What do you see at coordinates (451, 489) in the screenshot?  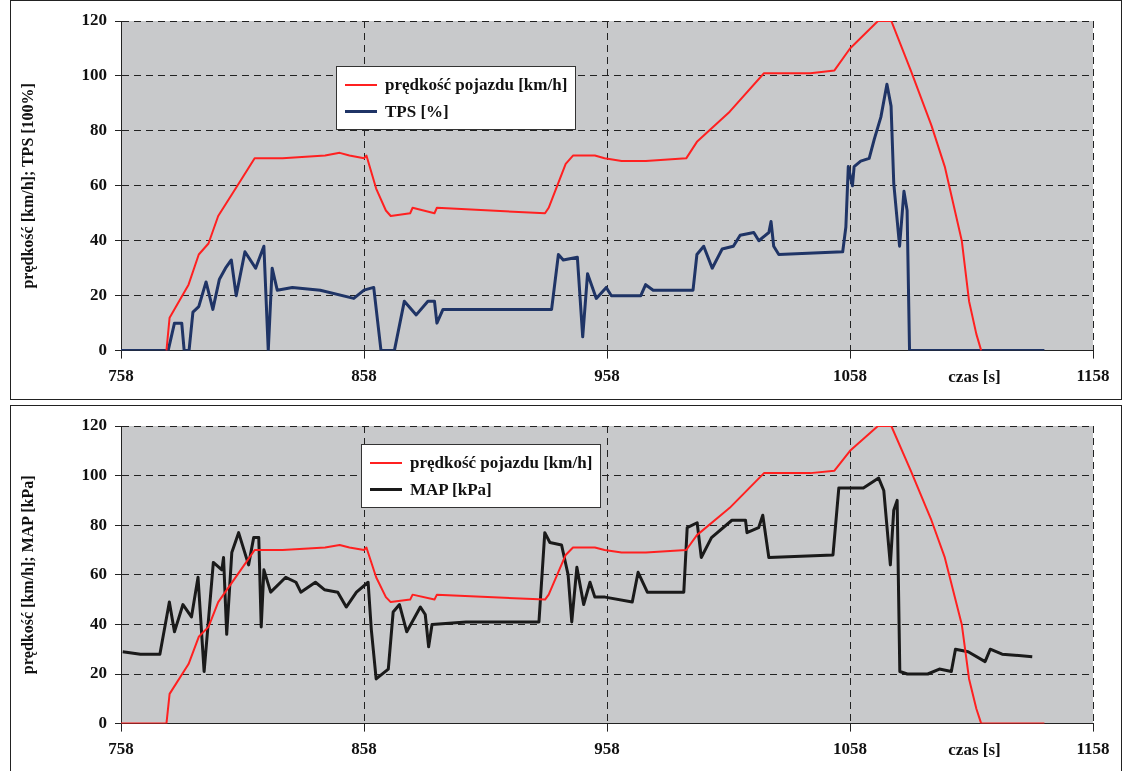 I see `legend-label: MAP [kPa]` at bounding box center [451, 489].